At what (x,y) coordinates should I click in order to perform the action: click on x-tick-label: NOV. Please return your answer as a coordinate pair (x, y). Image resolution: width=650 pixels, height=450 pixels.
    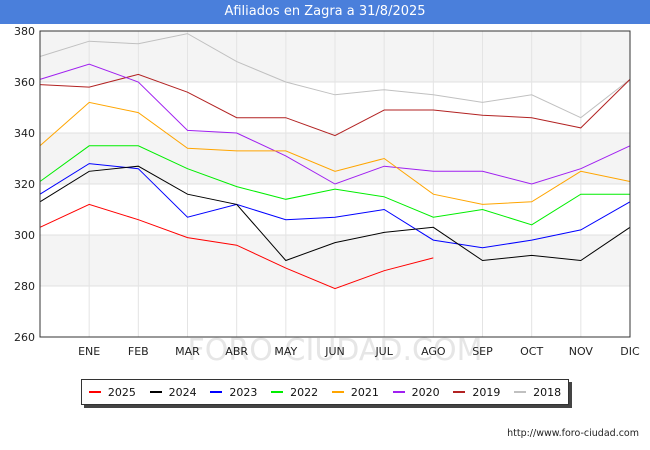
    Looking at the image, I should click on (581, 351).